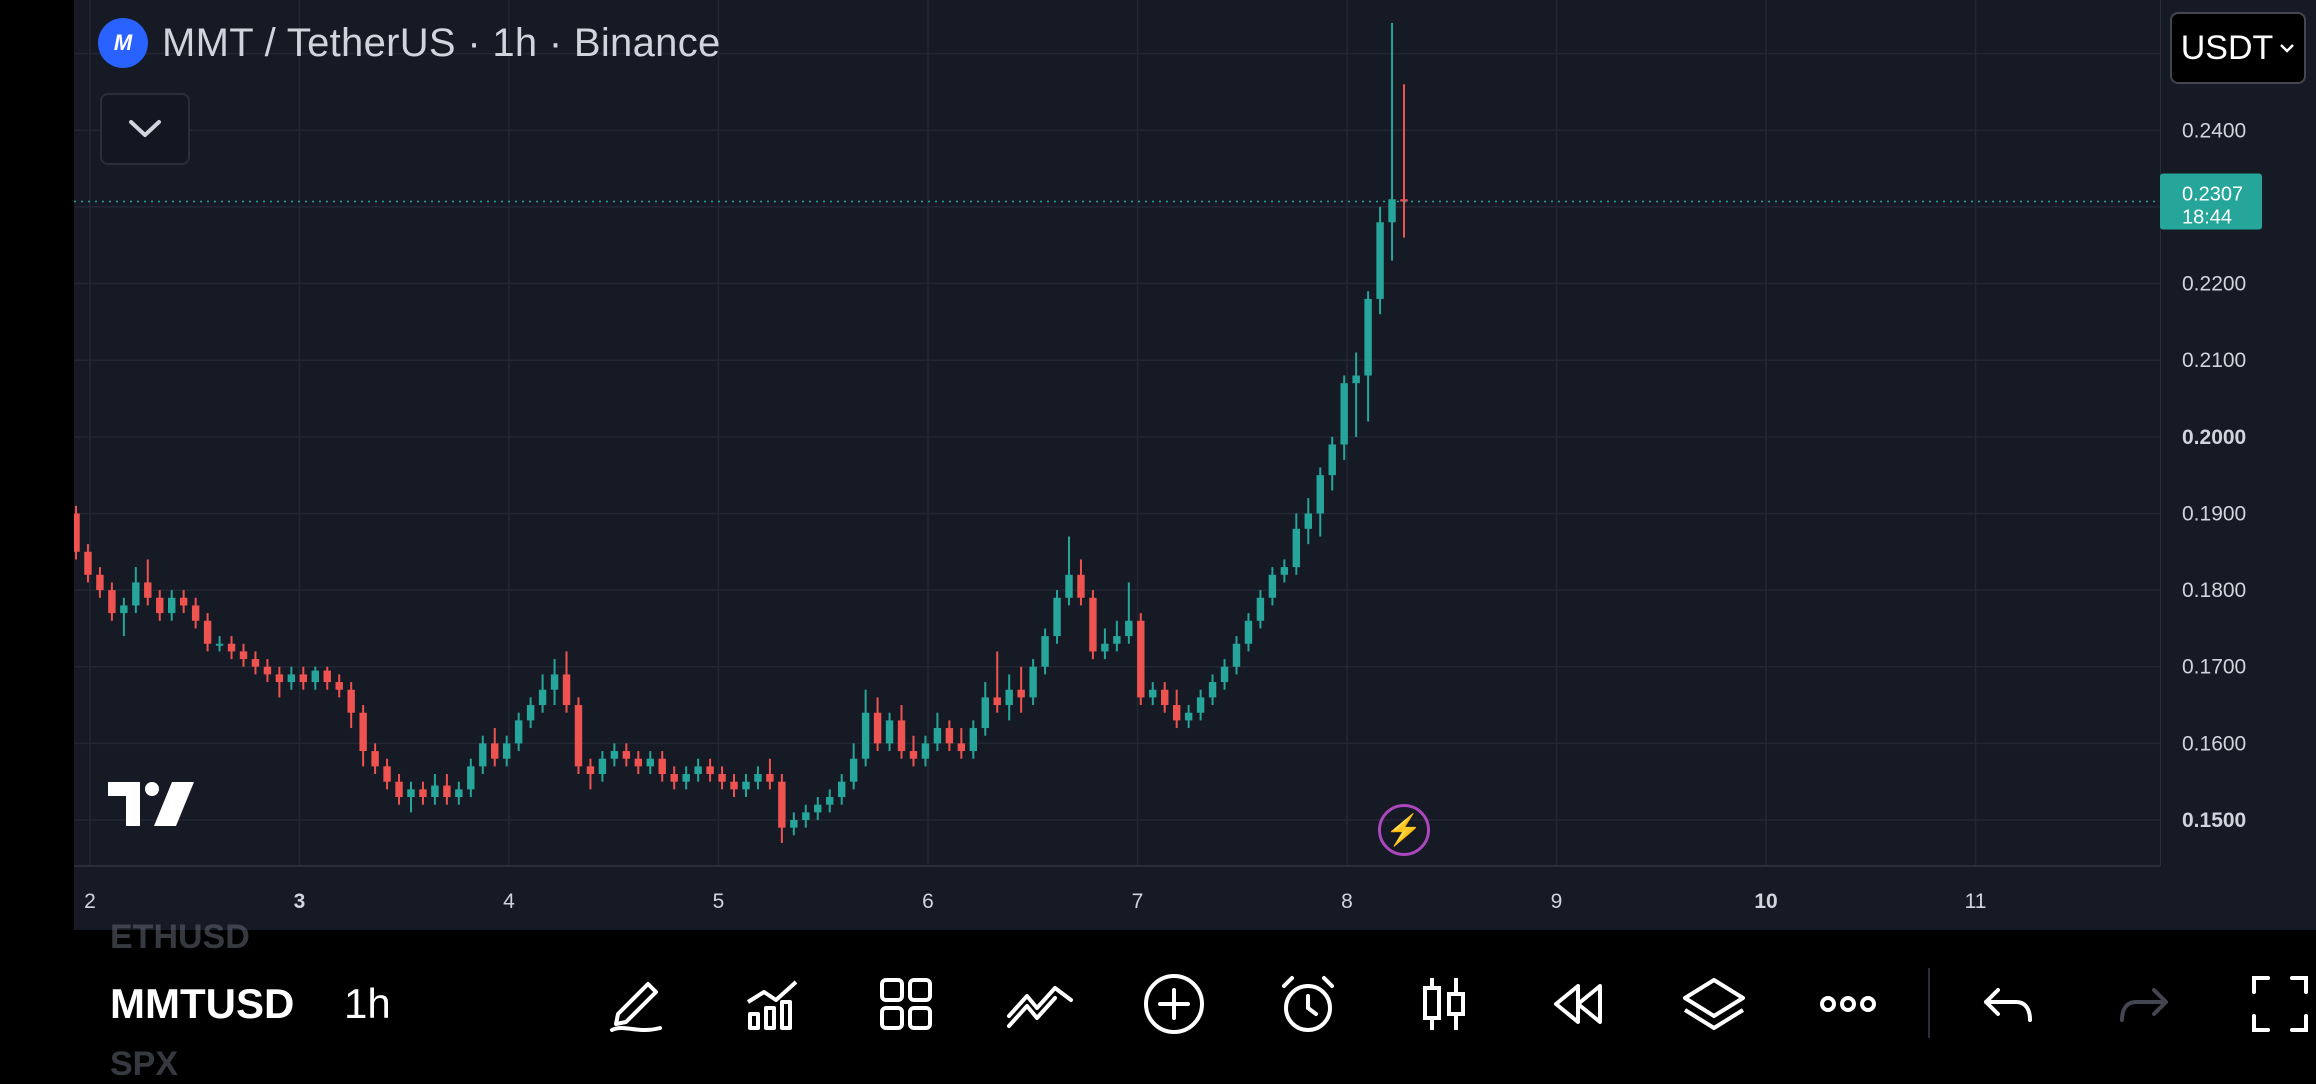  What do you see at coordinates (2278, 1004) in the screenshot?
I see `fullscreen-button` at bounding box center [2278, 1004].